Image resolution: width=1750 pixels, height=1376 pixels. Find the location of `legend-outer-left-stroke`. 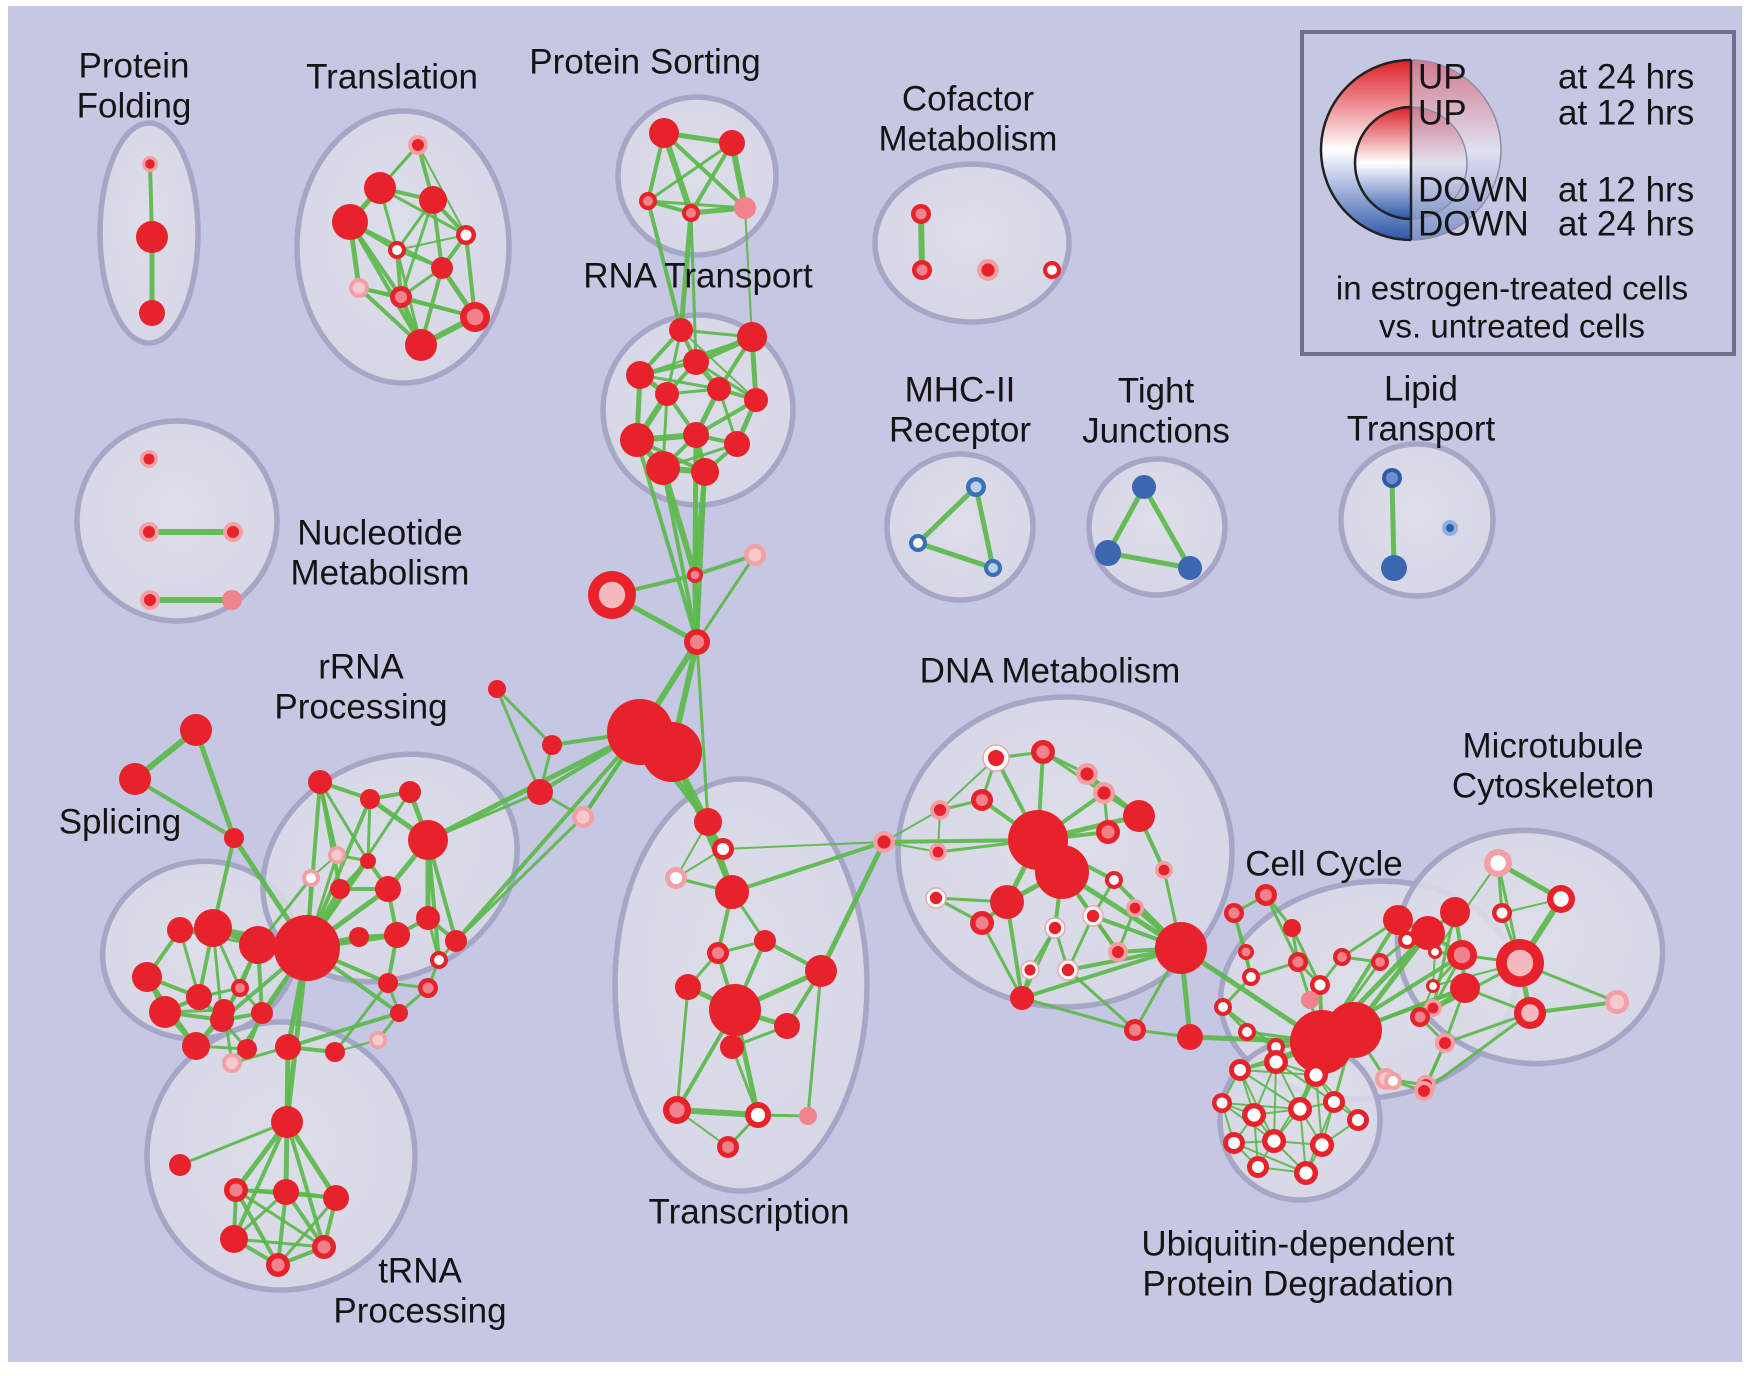

legend-outer-left-stroke is located at coordinates (1365, 150).